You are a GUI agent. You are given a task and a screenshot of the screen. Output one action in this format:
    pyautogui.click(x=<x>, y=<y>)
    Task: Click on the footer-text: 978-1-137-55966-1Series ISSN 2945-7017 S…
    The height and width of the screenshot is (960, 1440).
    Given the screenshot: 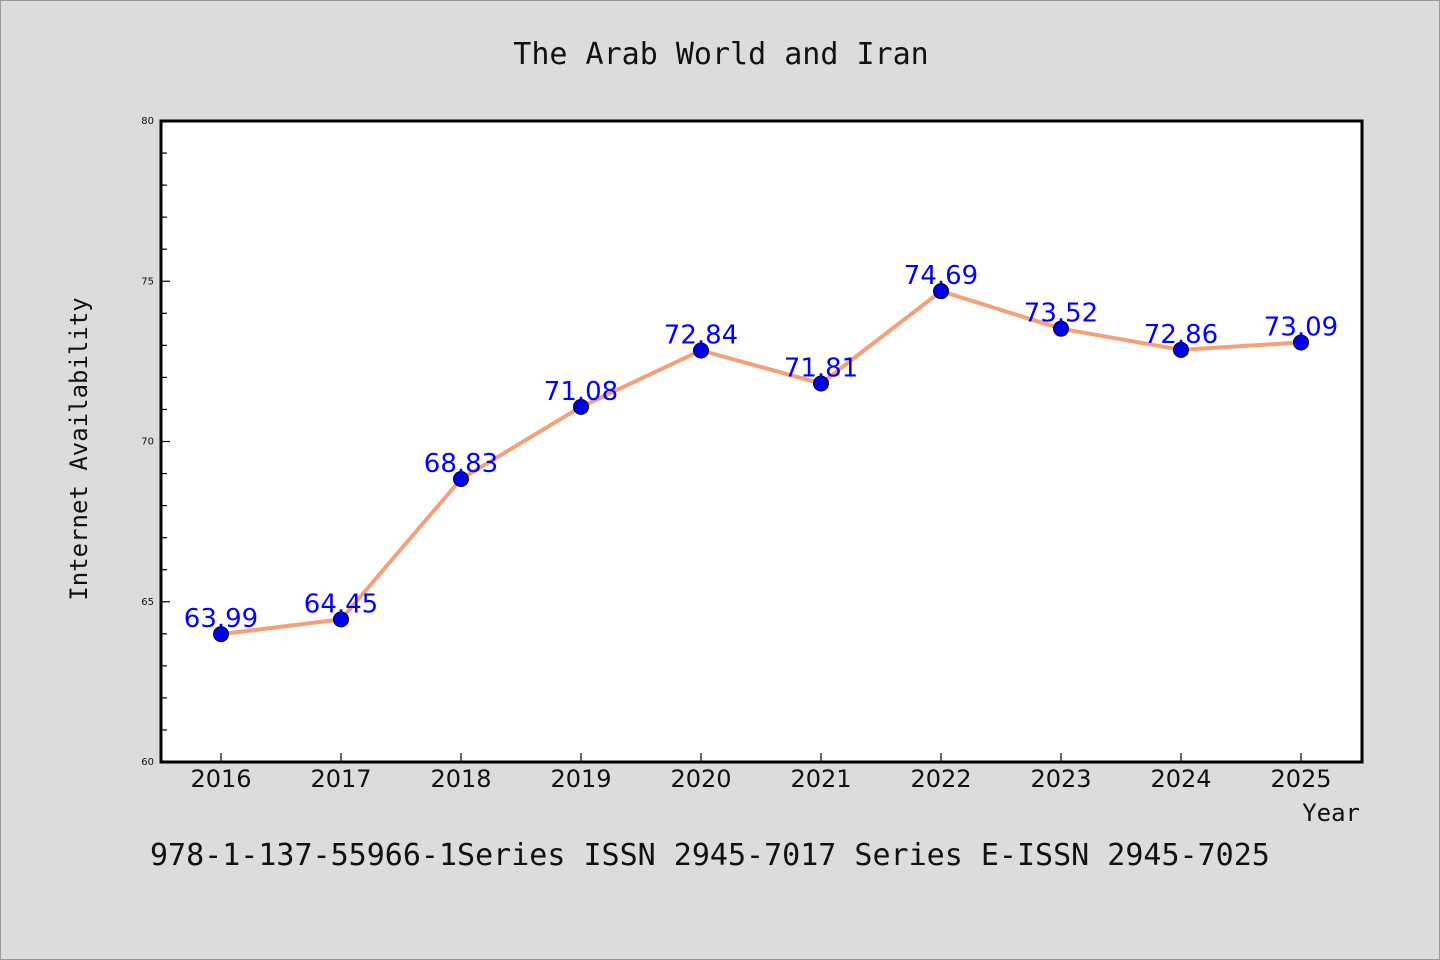 What is the action you would take?
    pyautogui.click(x=710, y=855)
    